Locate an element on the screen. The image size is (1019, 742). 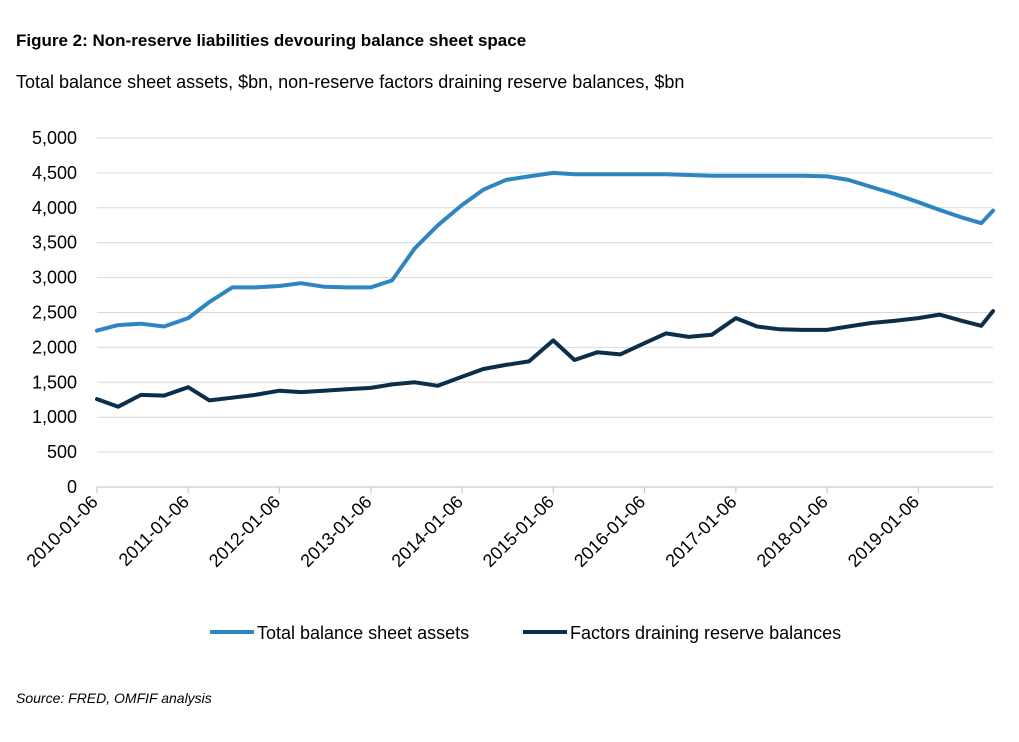
x-tick-label: 2014-01-06 is located at coordinates (427, 531).